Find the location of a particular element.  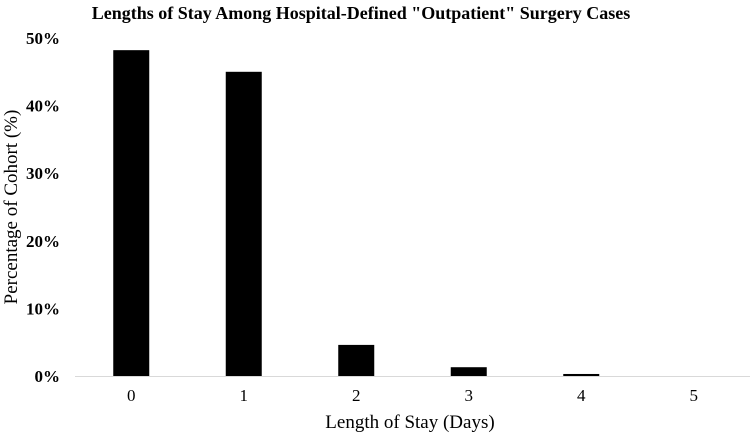

y-tick-label: 50% is located at coordinates (43, 38).